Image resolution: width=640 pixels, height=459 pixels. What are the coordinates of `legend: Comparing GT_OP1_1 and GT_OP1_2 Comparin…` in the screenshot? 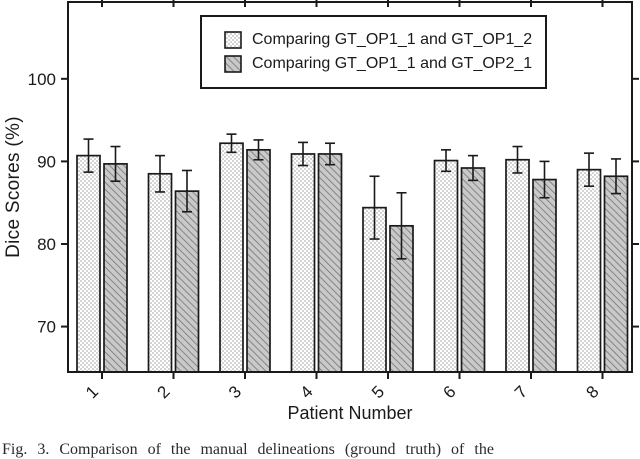 It's located at (373, 52).